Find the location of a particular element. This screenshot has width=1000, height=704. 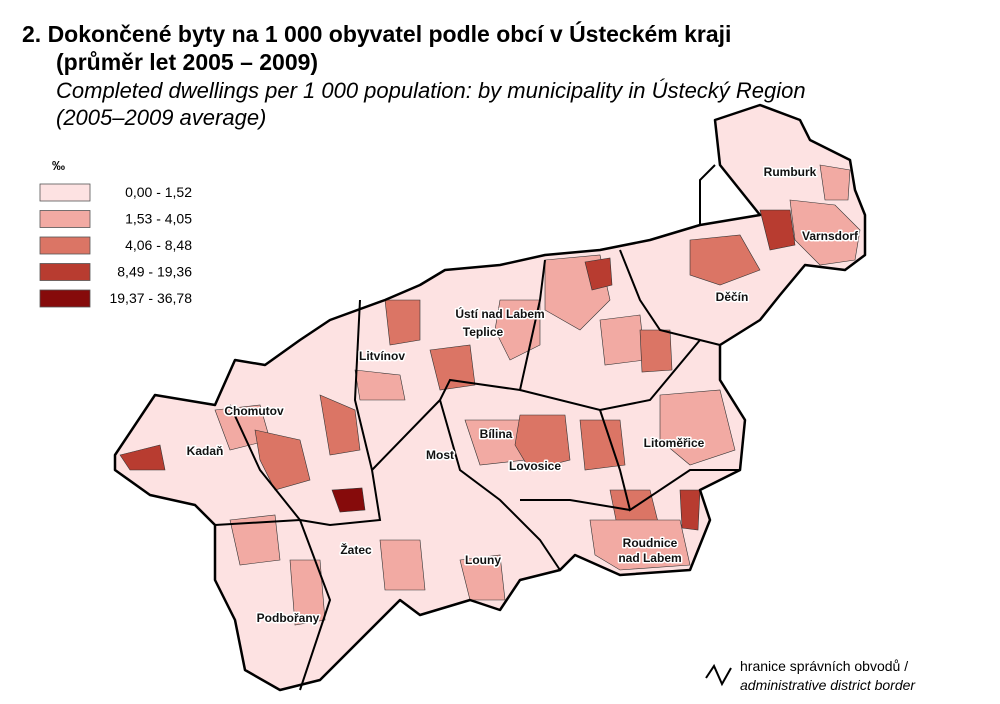

legend-label: 0,00 - 1,52 is located at coordinates (158, 192).